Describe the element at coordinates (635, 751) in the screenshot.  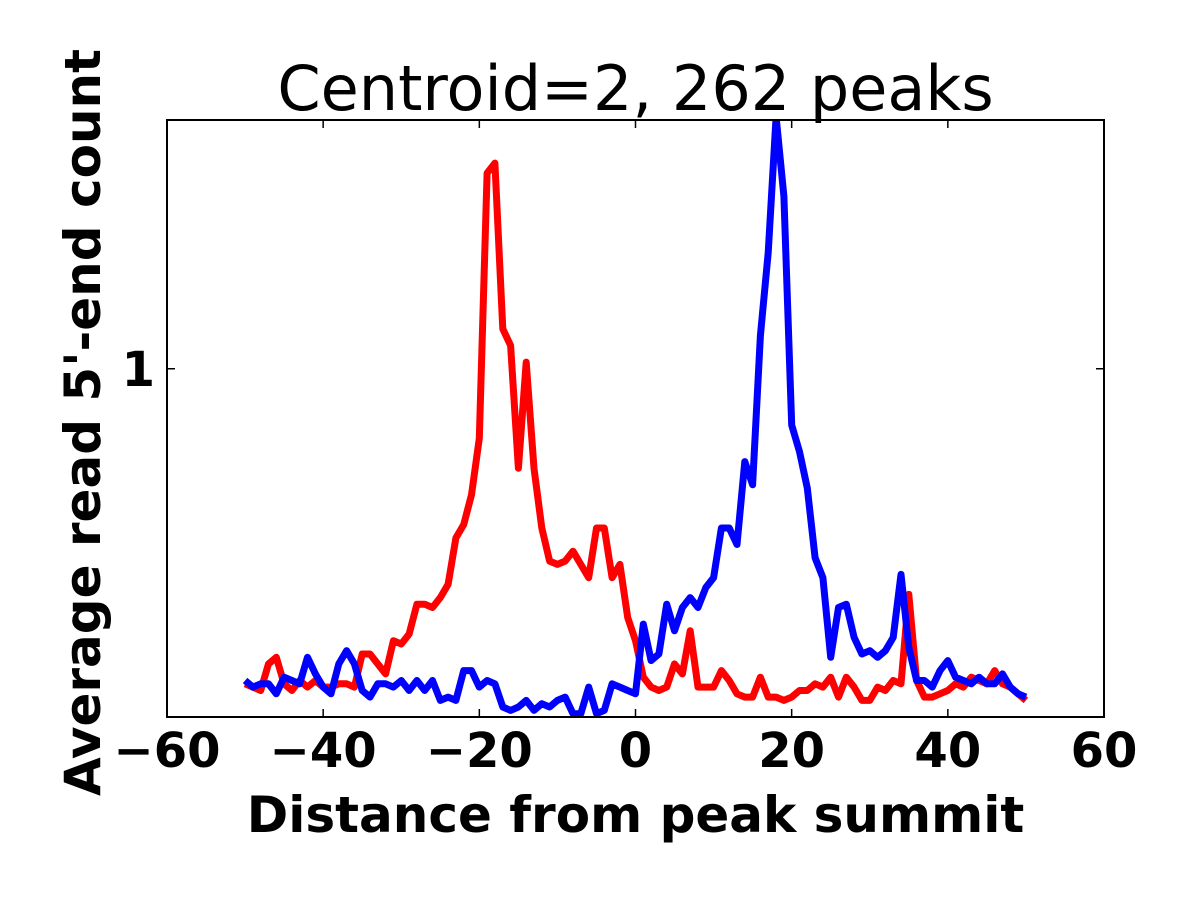
I see `x-tick-label: 0` at that location.